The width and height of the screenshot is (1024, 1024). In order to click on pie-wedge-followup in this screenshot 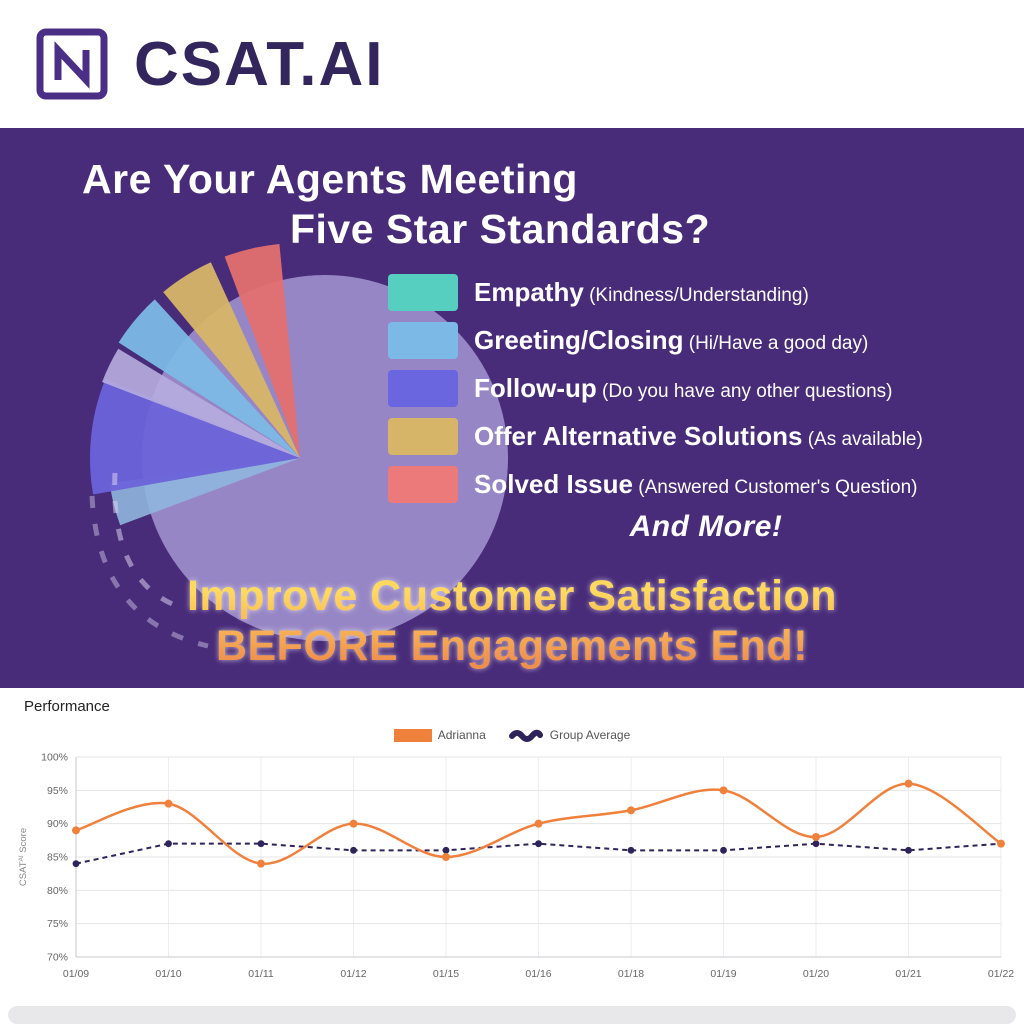, I will do `click(194, 437)`.